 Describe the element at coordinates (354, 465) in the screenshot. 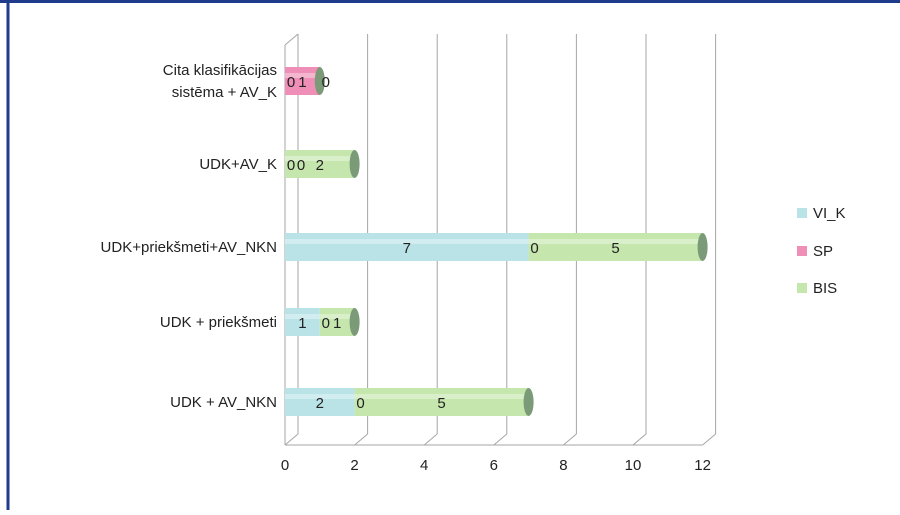

I see `x-tick-label: 2` at that location.